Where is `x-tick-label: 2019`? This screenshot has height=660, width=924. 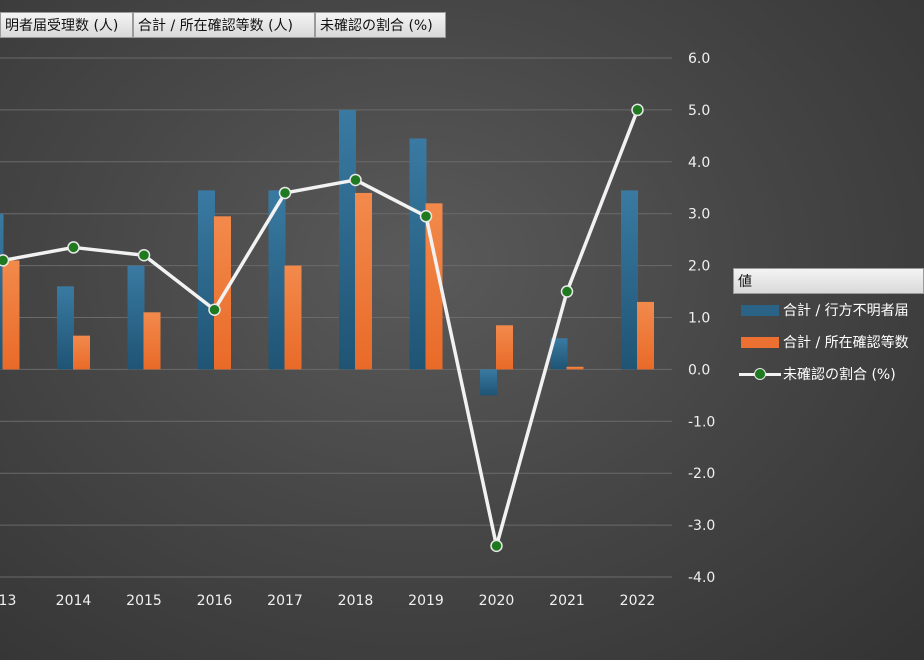 x-tick-label: 2019 is located at coordinates (426, 601).